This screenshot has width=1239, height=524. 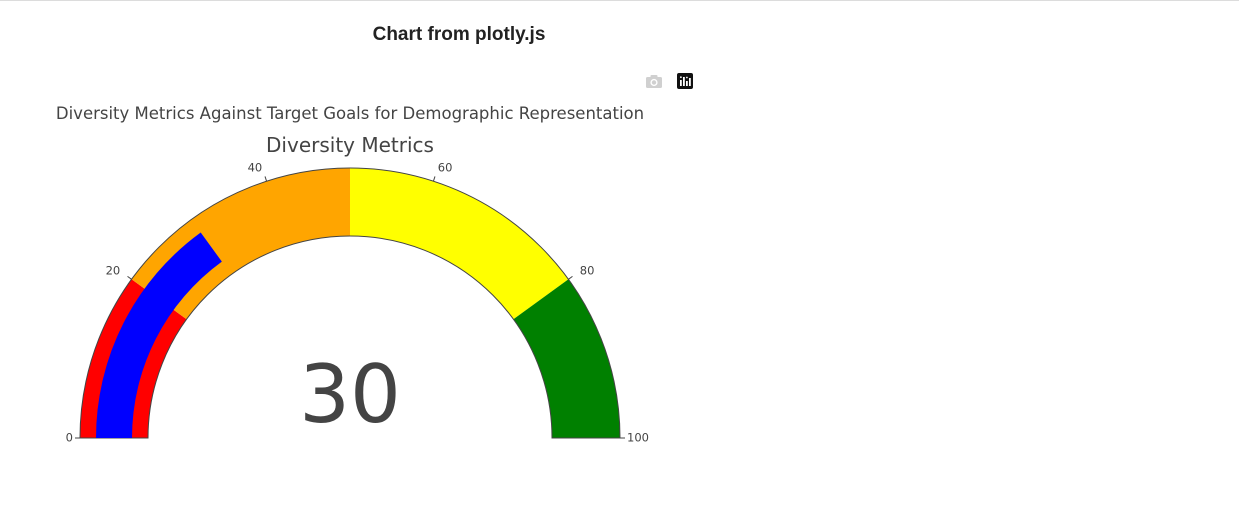 I want to click on plotly-logo-button, so click(x=686, y=81).